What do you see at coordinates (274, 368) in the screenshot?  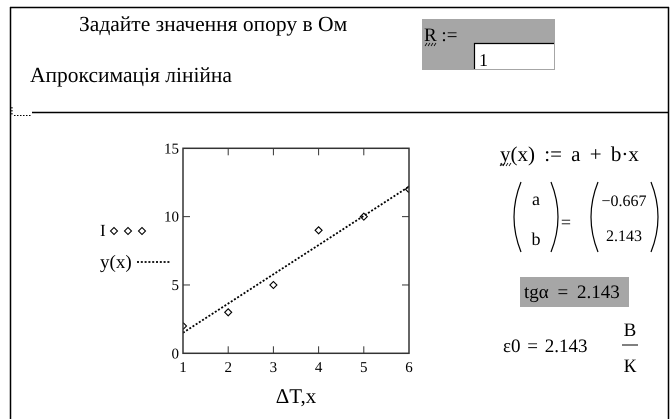 I see `x-tick-label: 3` at bounding box center [274, 368].